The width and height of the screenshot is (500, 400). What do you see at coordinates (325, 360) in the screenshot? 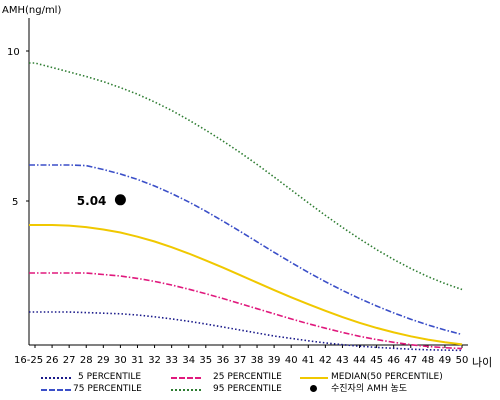
I see `x-tick-label: 42` at bounding box center [325, 360].